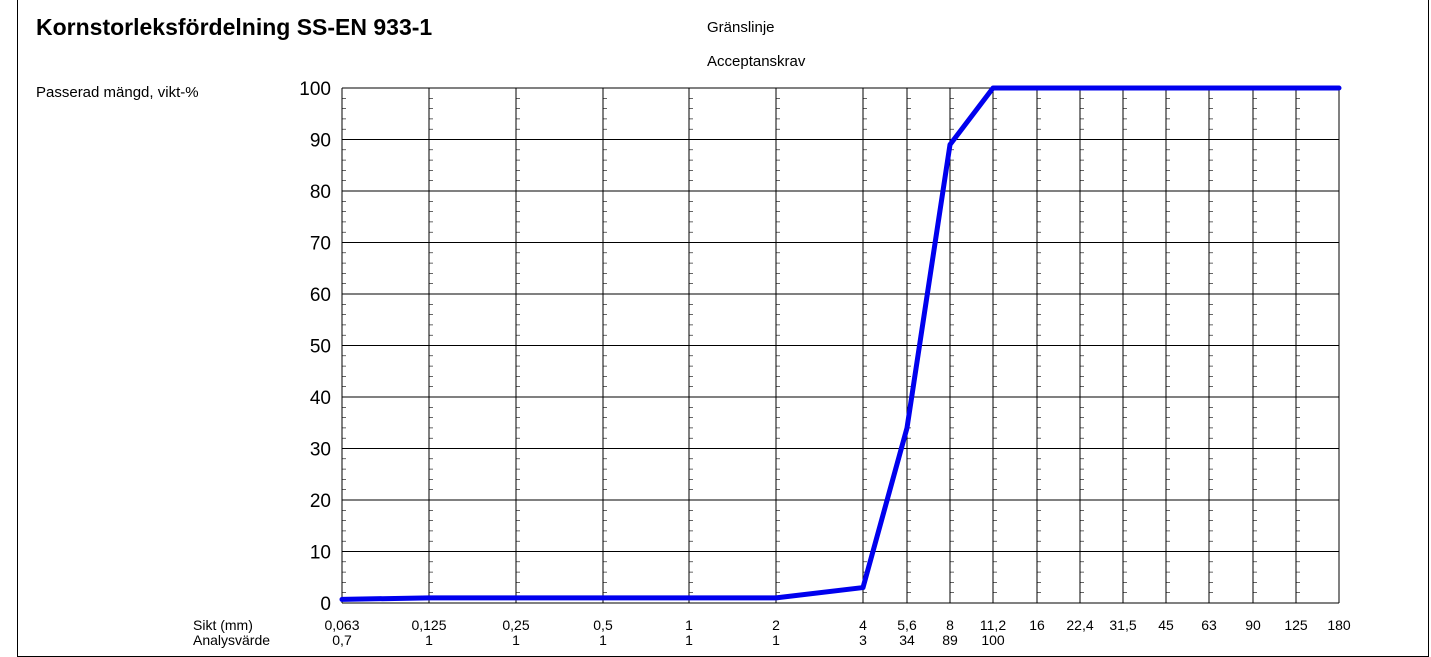 The image size is (1431, 657). Describe the element at coordinates (320, 141) in the screenshot. I see `y-tick-label: 90` at that location.